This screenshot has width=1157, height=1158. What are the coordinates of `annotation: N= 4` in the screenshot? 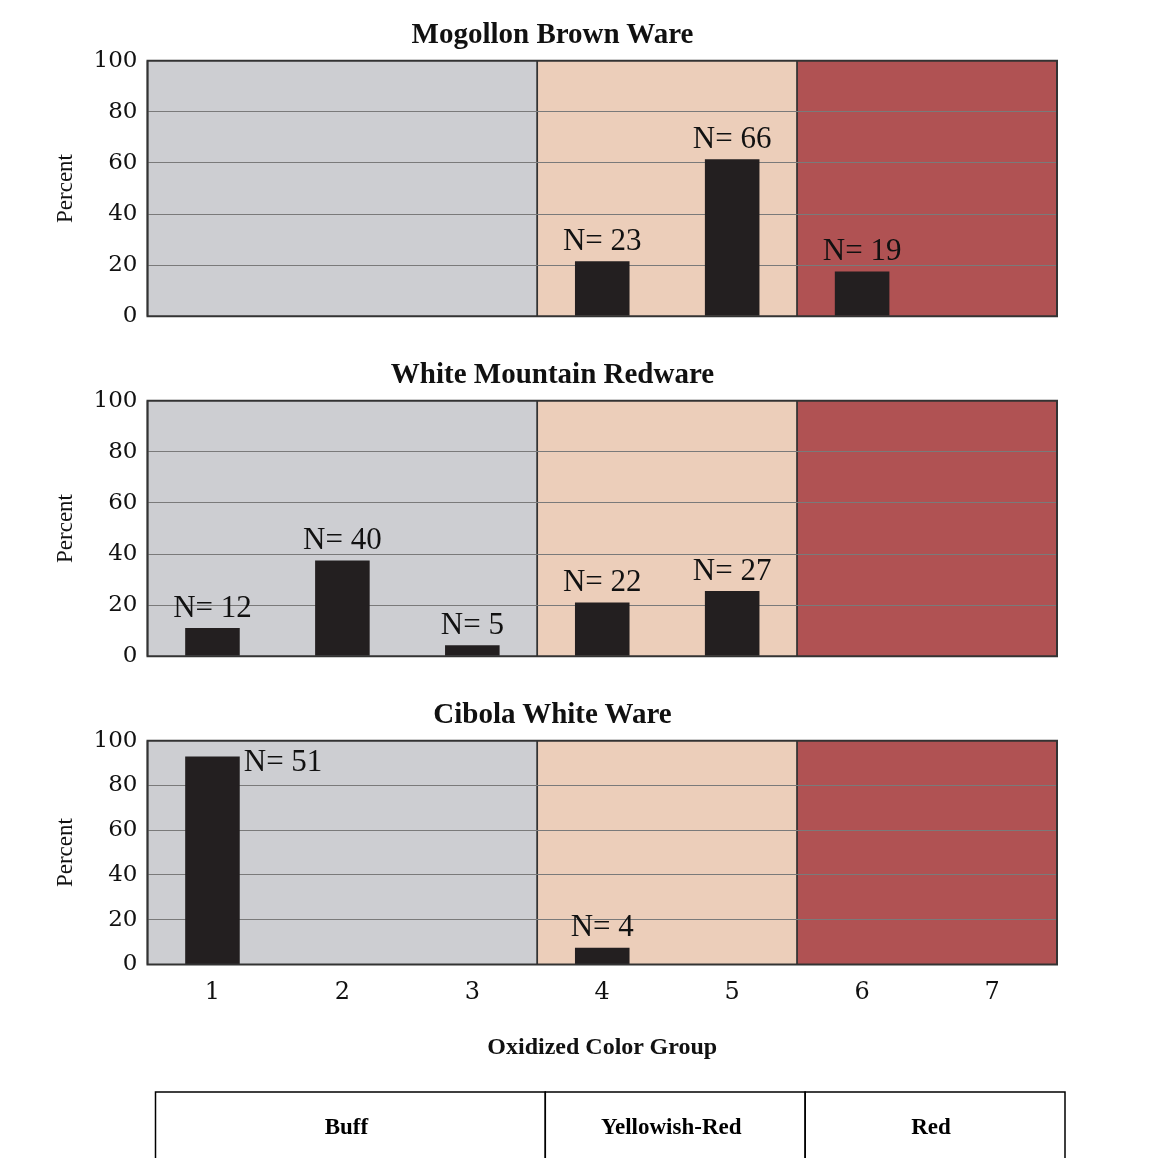 It's located at (602, 926).